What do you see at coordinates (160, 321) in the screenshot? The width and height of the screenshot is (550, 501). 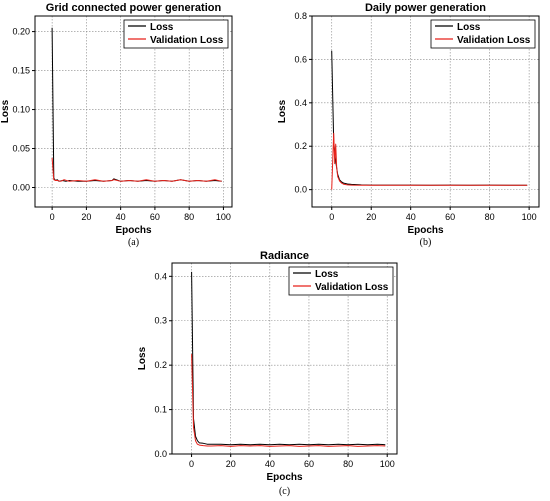 I see `y-tick-label: 0.3` at bounding box center [160, 321].